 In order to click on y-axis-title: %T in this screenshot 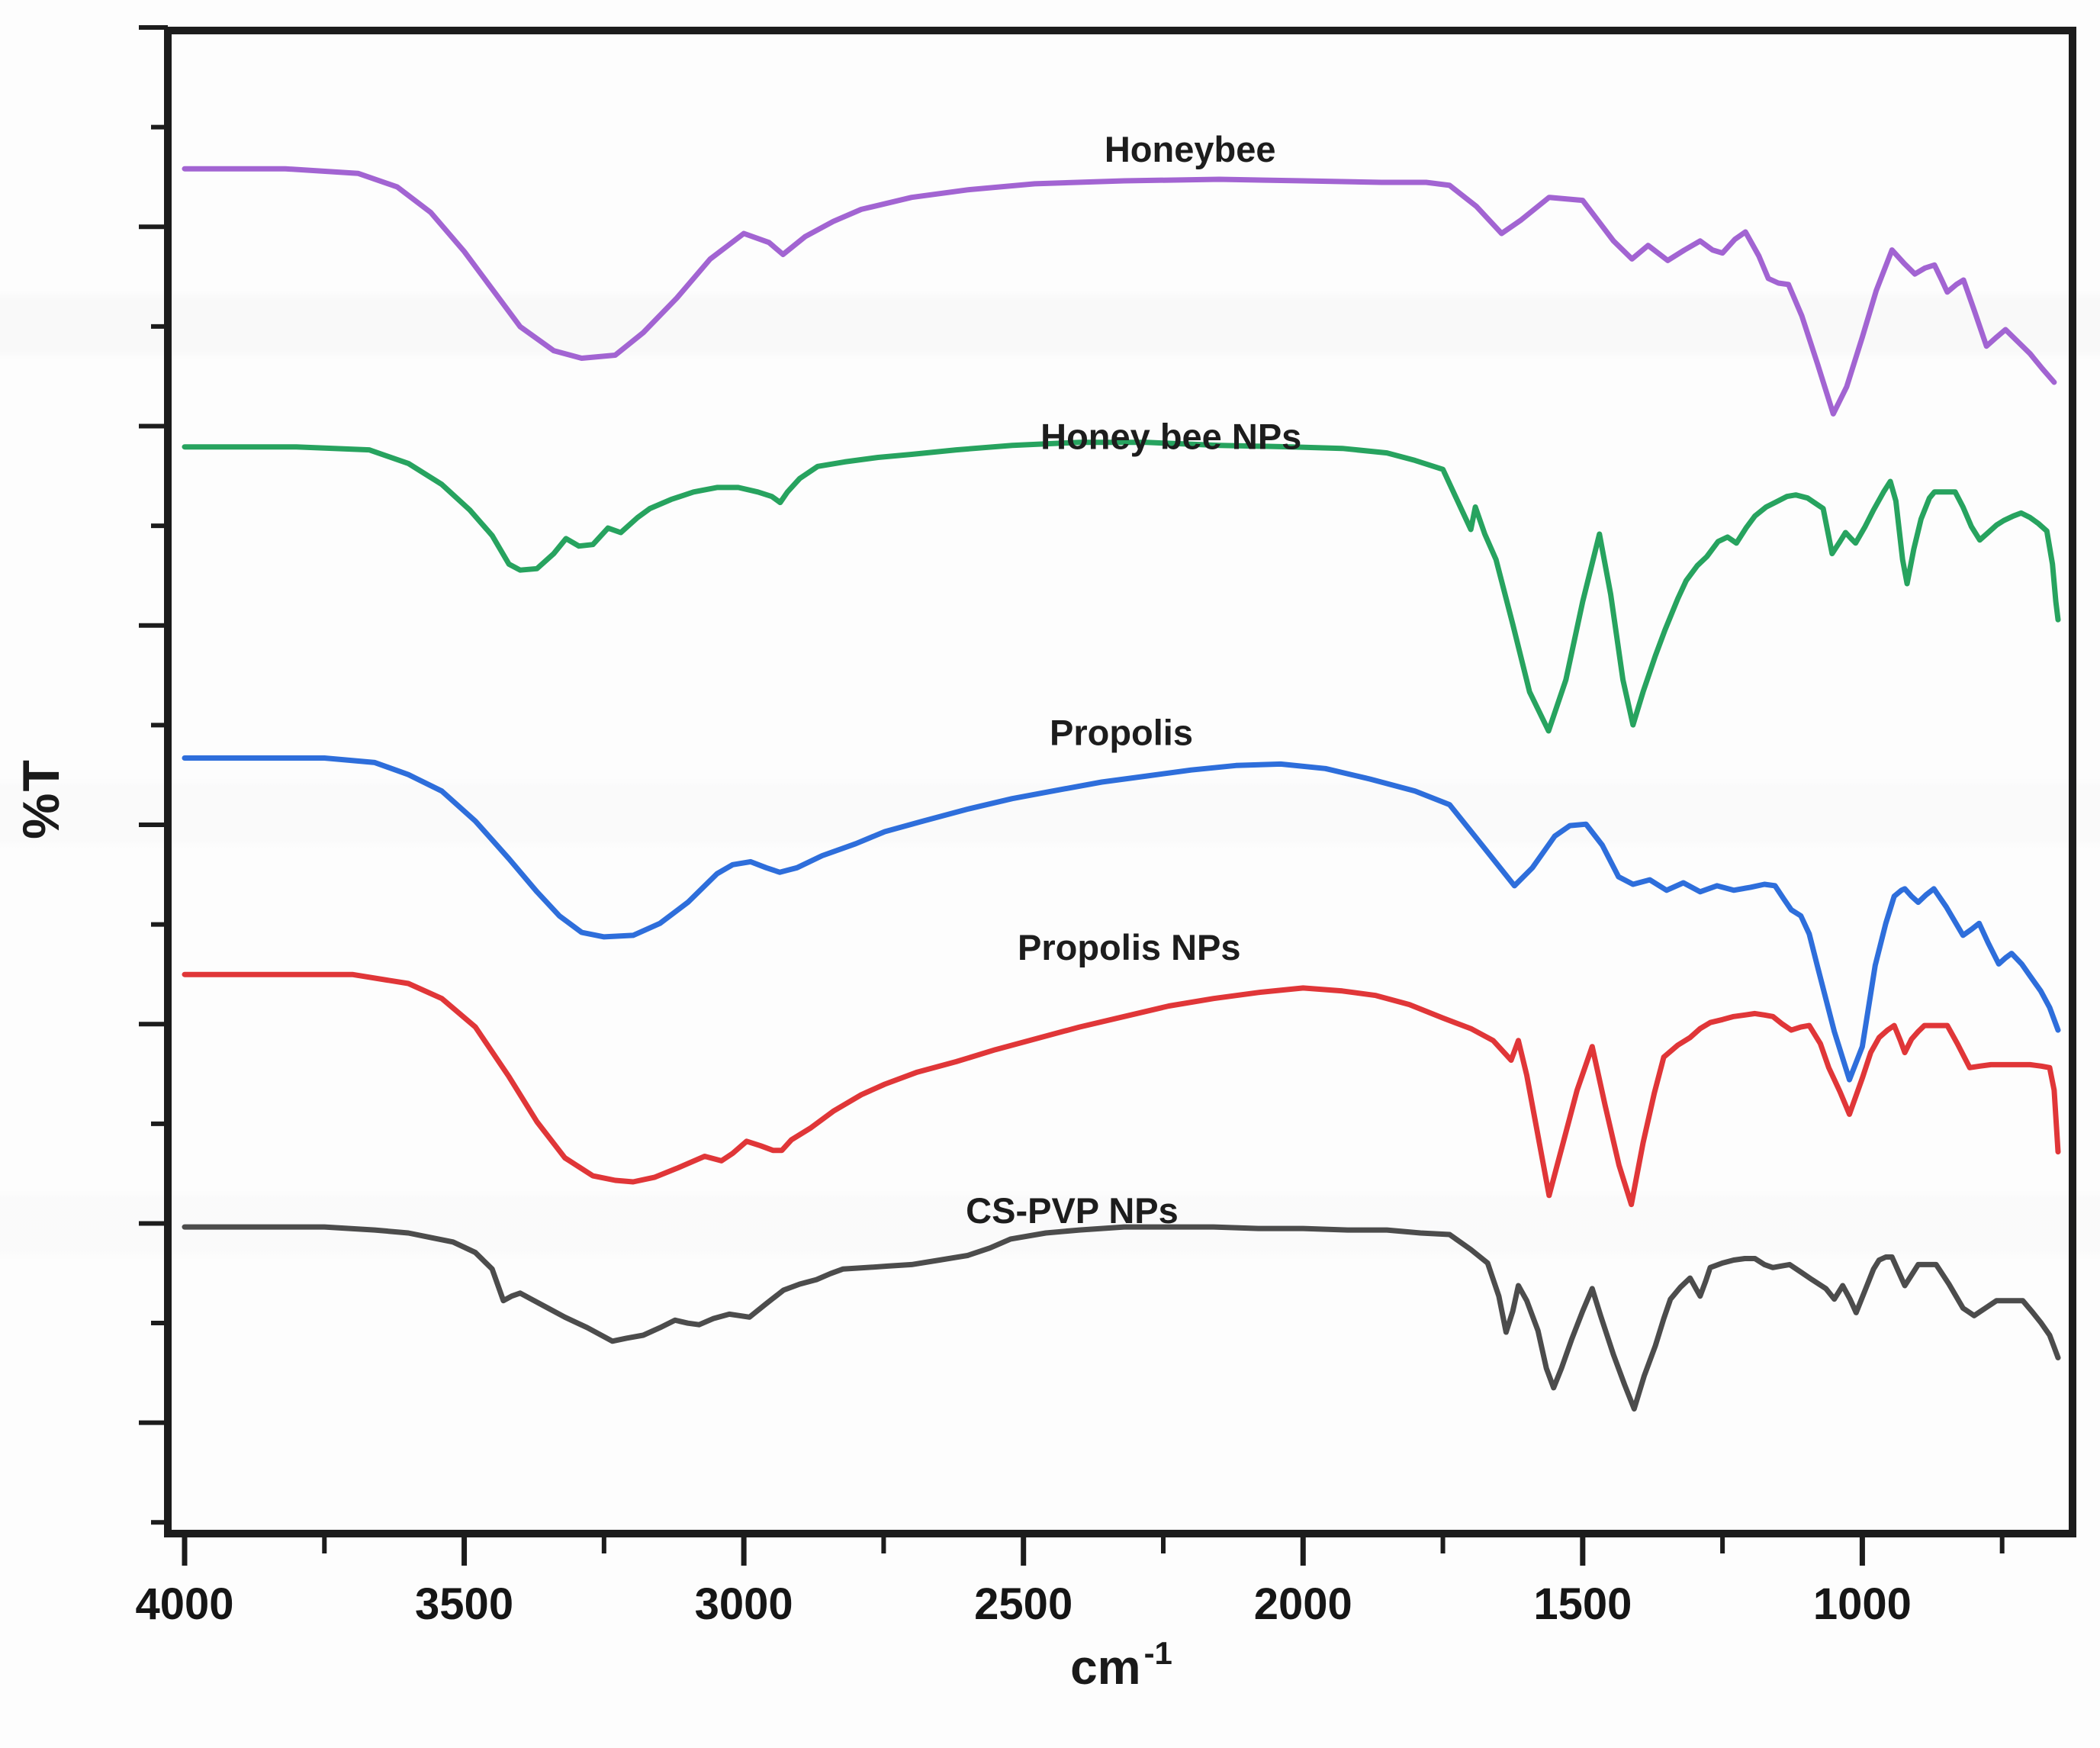, I will do `click(41, 798)`.